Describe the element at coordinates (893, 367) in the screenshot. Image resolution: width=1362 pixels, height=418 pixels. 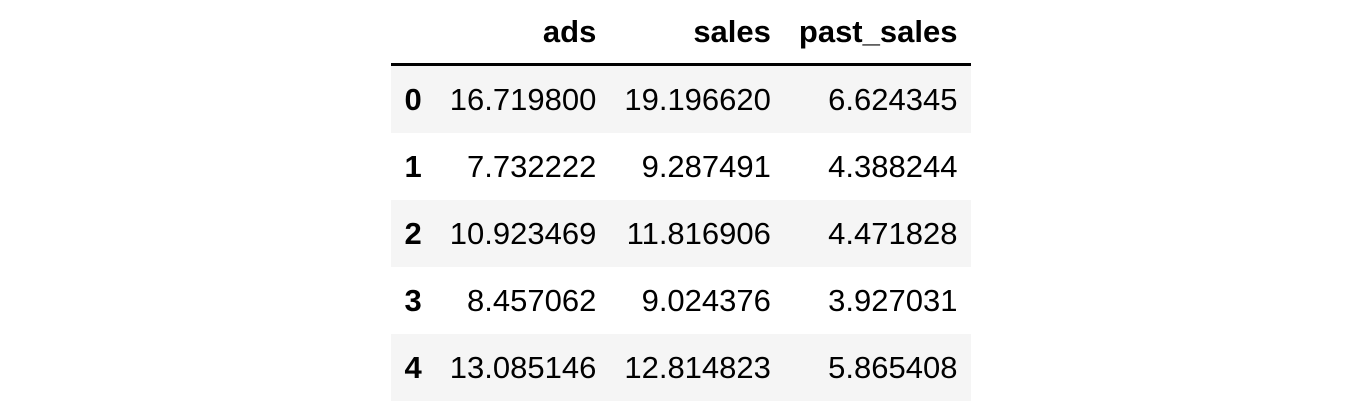
I see `cell-past-sales: 5.865408` at that location.